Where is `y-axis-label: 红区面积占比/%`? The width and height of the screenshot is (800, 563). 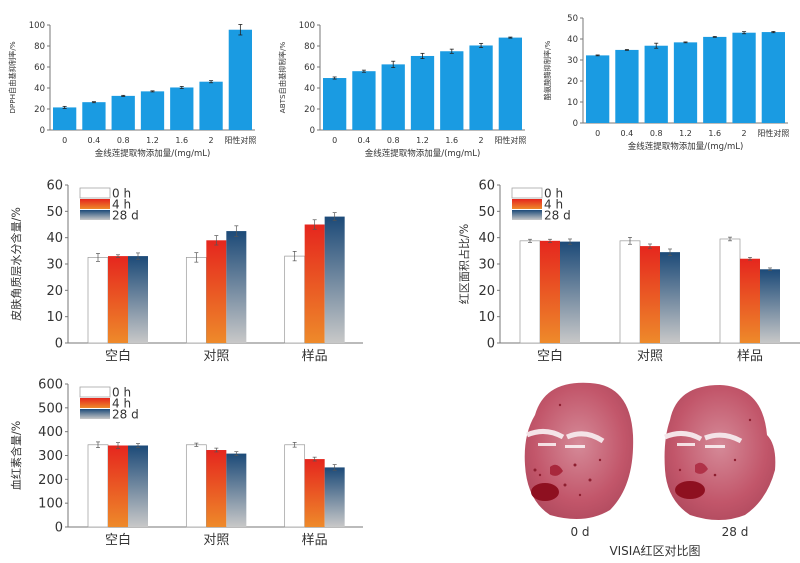 y-axis-label: 红区面积占比/% is located at coordinates (464, 264).